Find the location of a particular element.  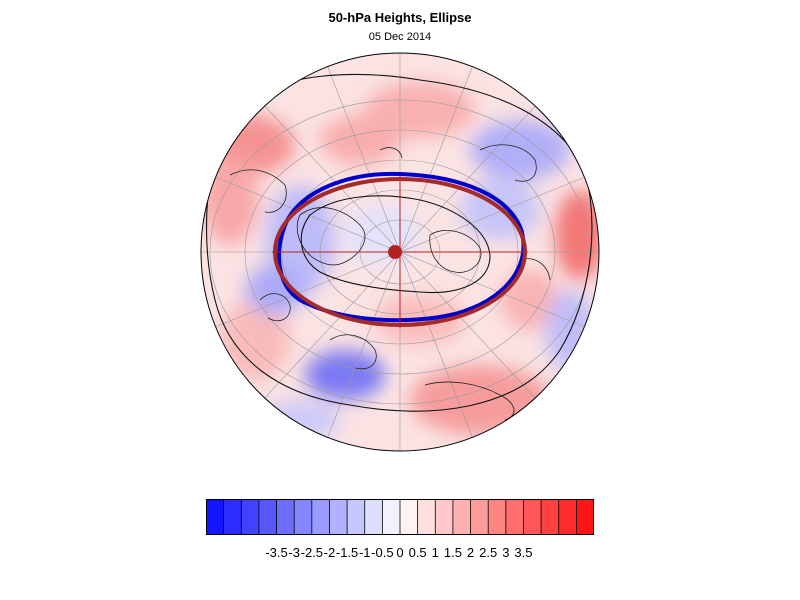

colorbar-tick-label: 3 is located at coordinates (506, 552).